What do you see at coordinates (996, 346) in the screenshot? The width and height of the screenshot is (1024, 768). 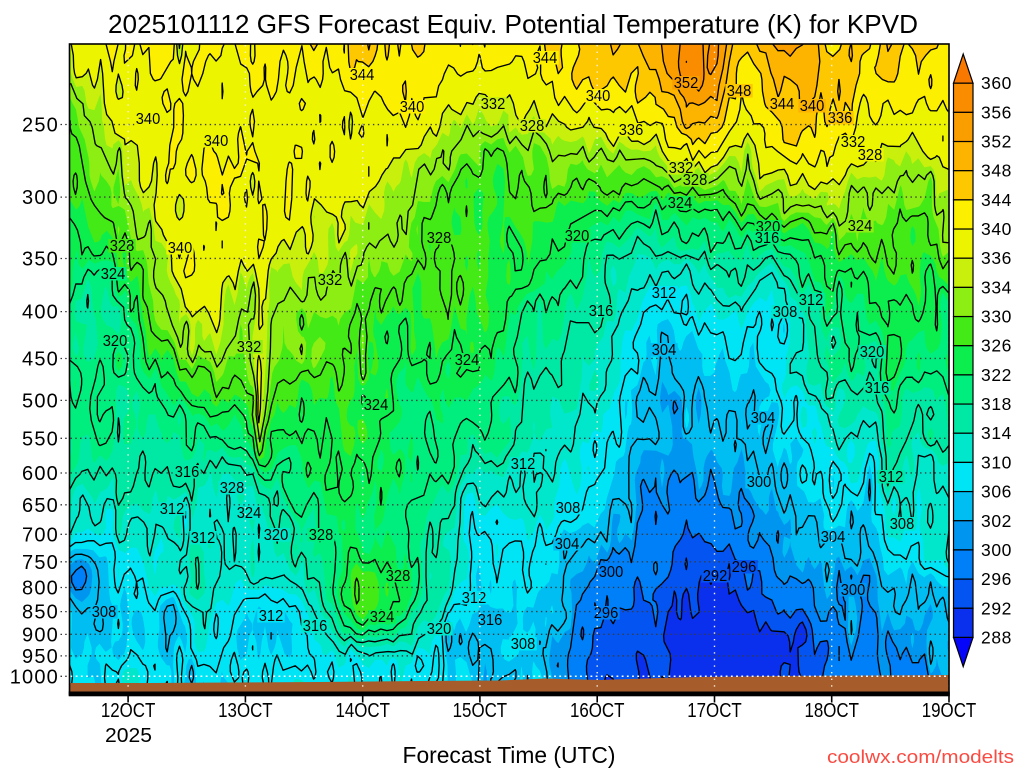 I see `svg-text: 326` at bounding box center [996, 346].